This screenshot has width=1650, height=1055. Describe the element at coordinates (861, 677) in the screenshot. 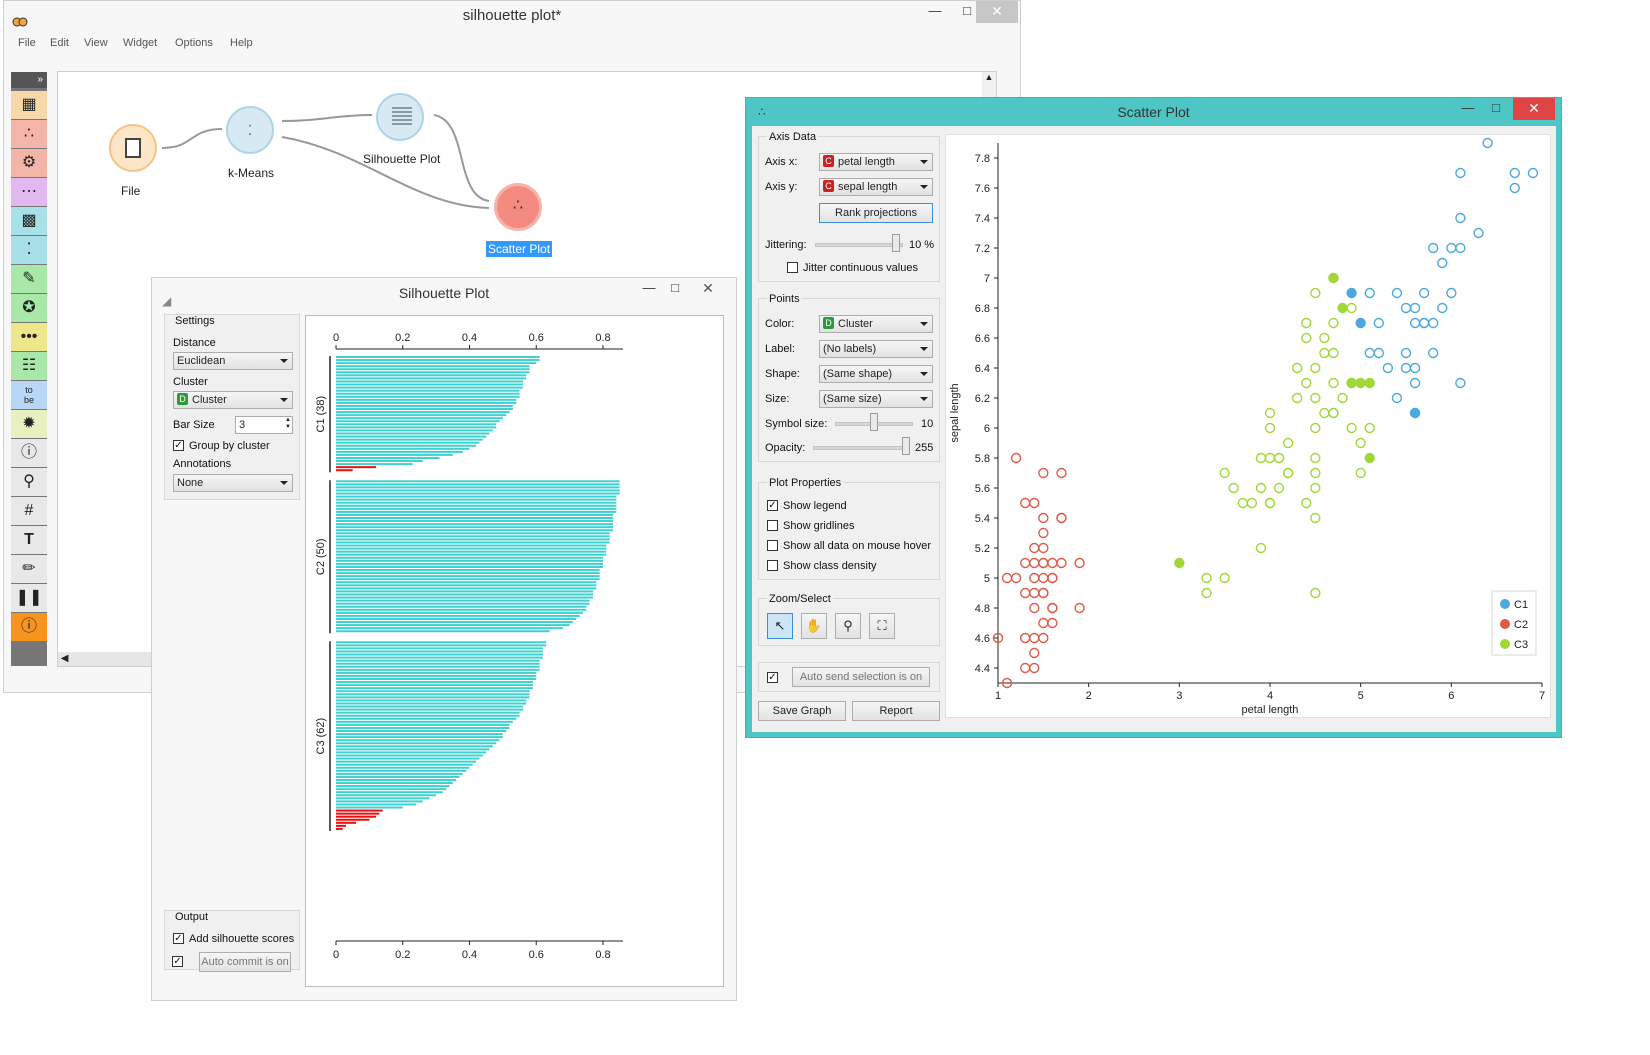

I see `auto-send-button: Auto send selection is on` at that location.